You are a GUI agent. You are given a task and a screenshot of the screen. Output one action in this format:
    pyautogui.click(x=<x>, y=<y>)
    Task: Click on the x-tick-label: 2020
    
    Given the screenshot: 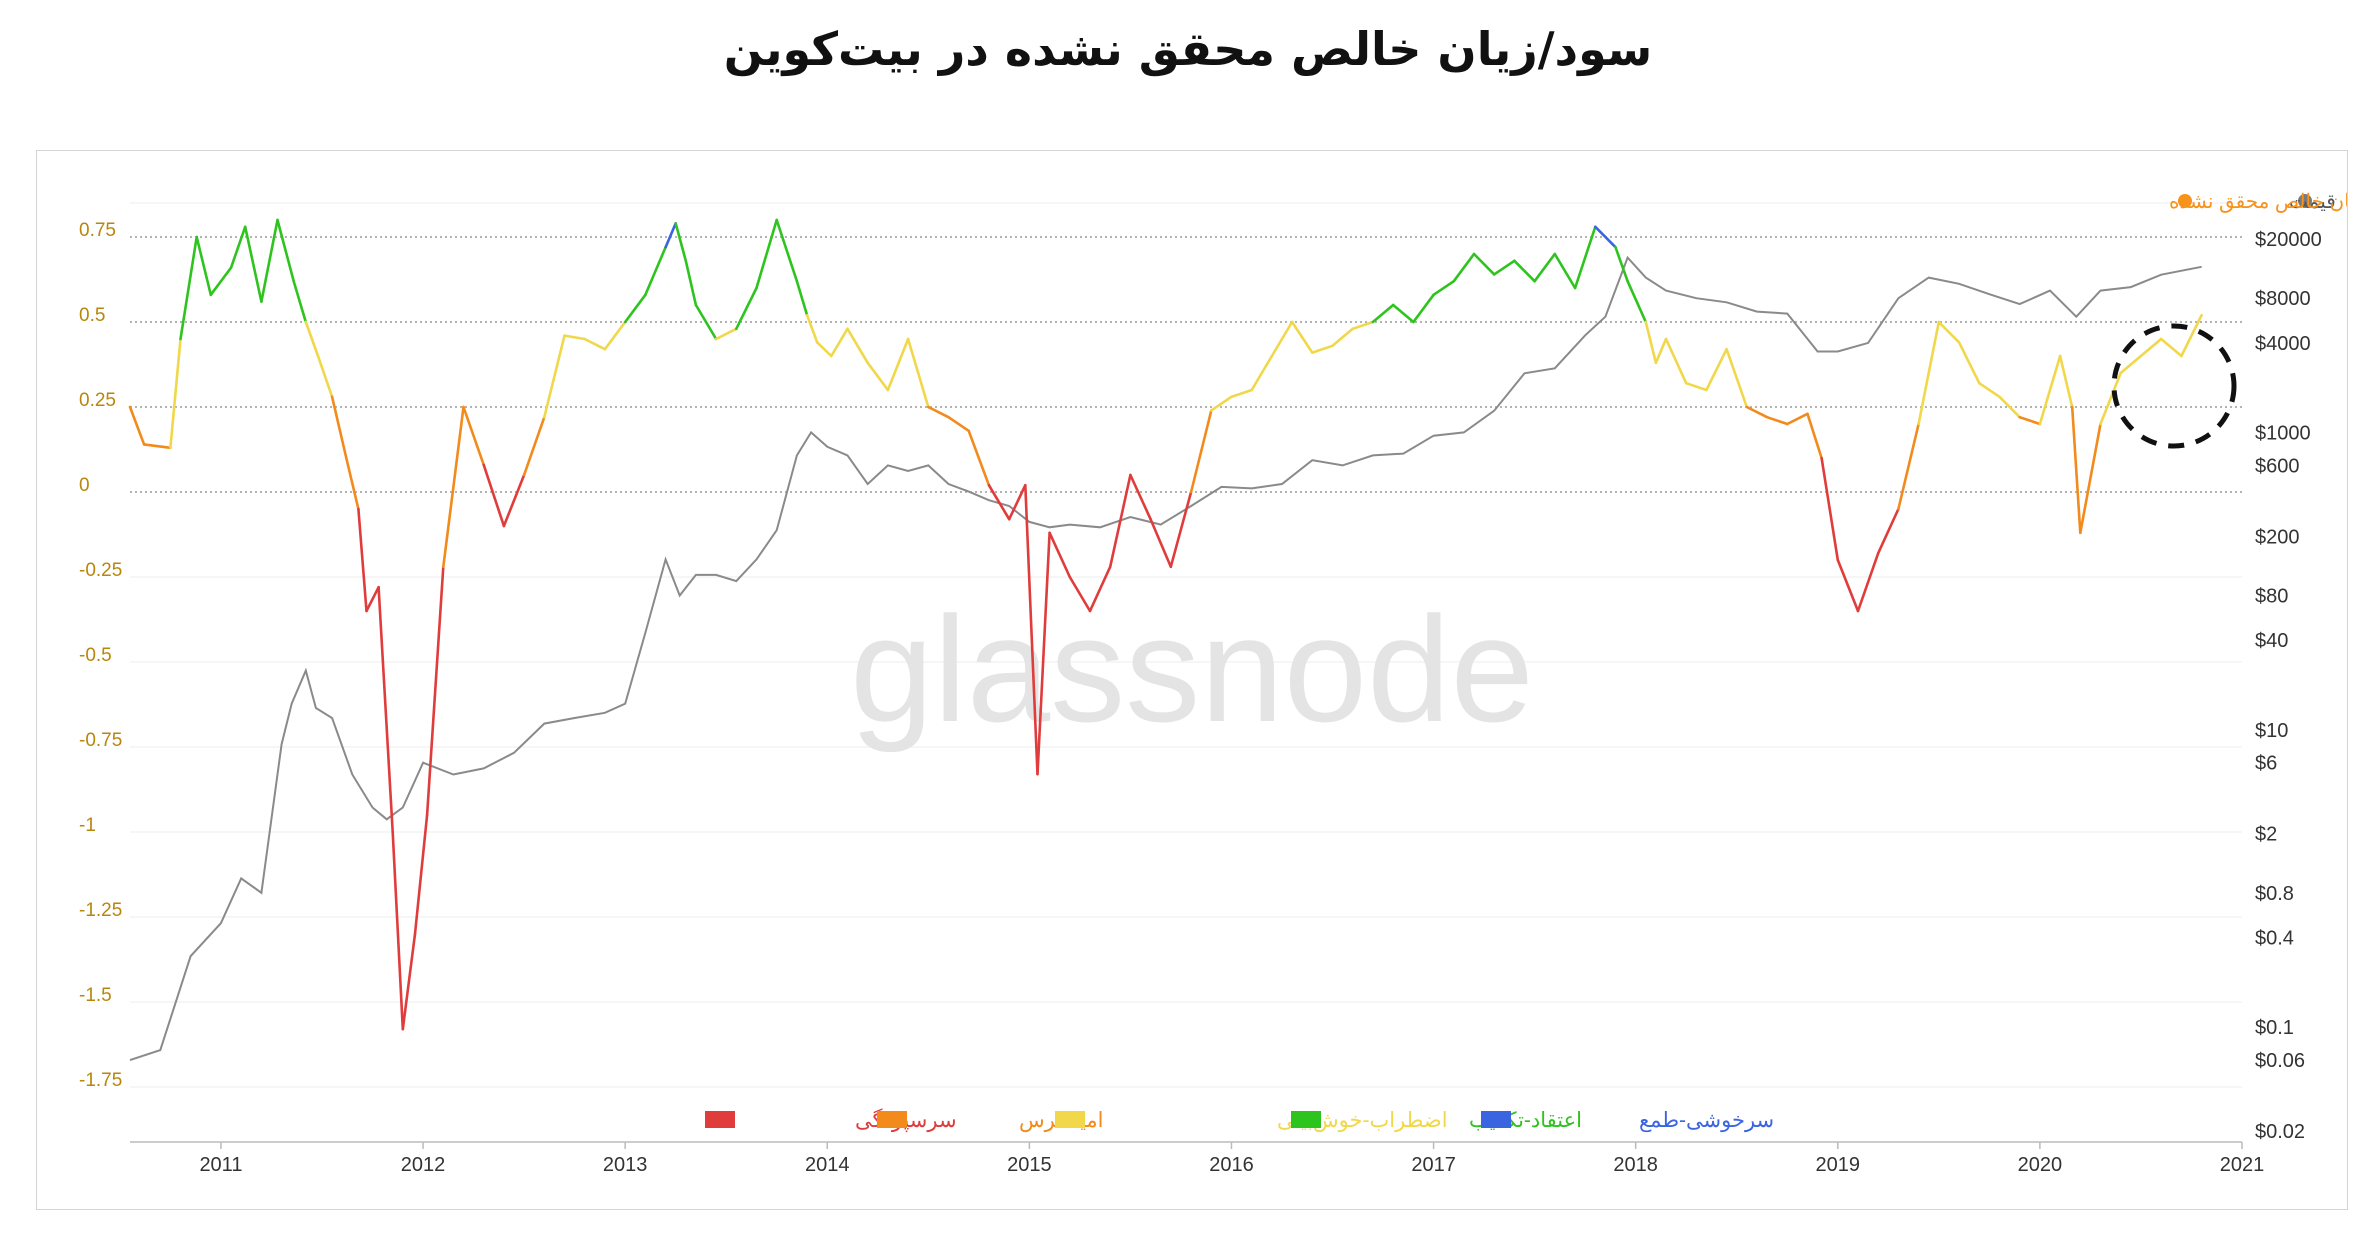 What is the action you would take?
    pyautogui.click(x=2040, y=1165)
    